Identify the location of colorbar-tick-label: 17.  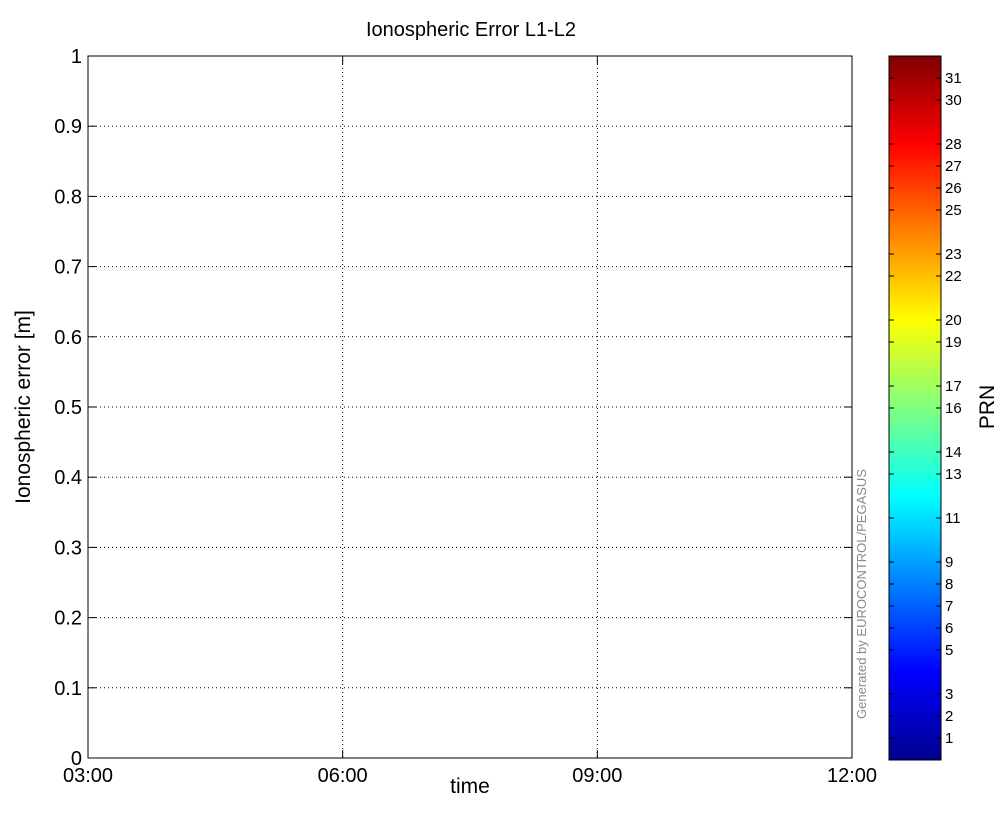
(953, 386).